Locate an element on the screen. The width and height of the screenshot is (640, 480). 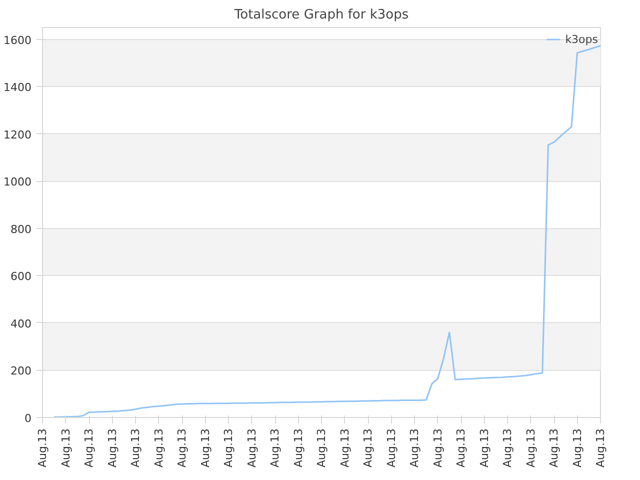
y-tick-label: 0 is located at coordinates (28, 418).